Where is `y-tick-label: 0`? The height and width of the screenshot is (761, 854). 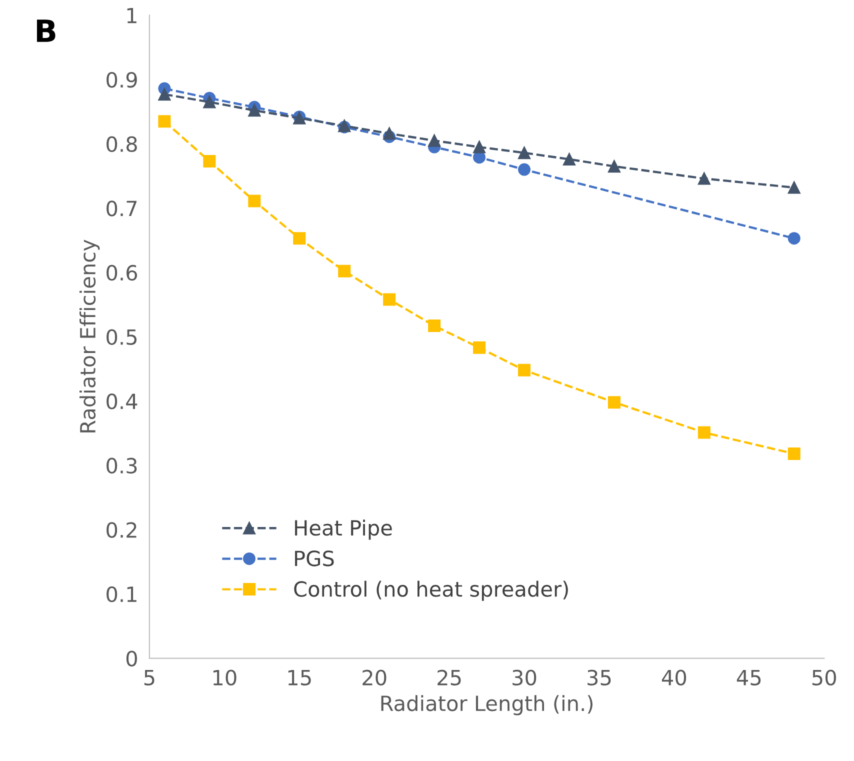
y-tick-label: 0 is located at coordinates (131, 658).